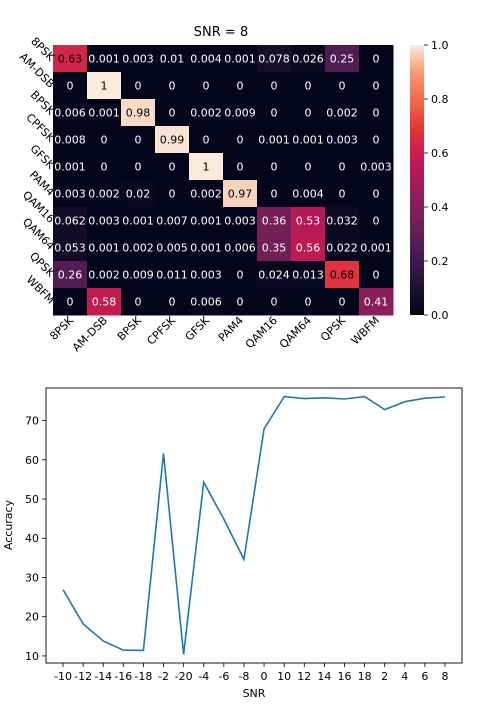  Describe the element at coordinates (83, 676) in the screenshot. I see `x-tick-label: -12` at that location.